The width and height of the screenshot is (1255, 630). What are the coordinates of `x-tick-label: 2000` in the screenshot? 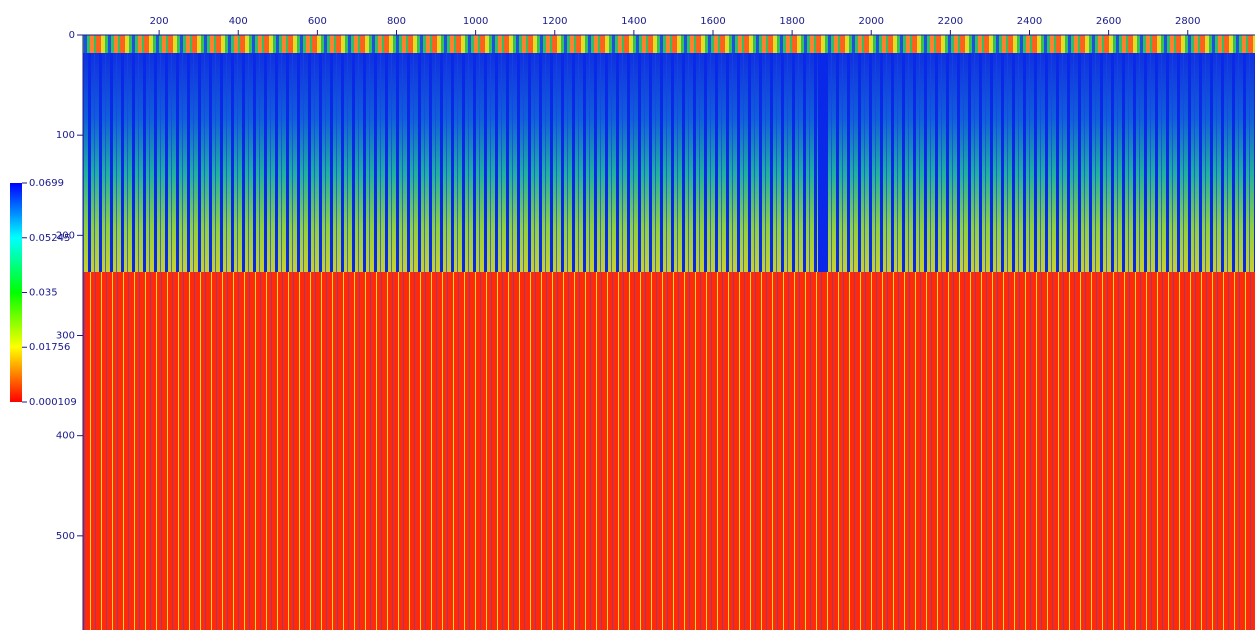 It's located at (871, 21).